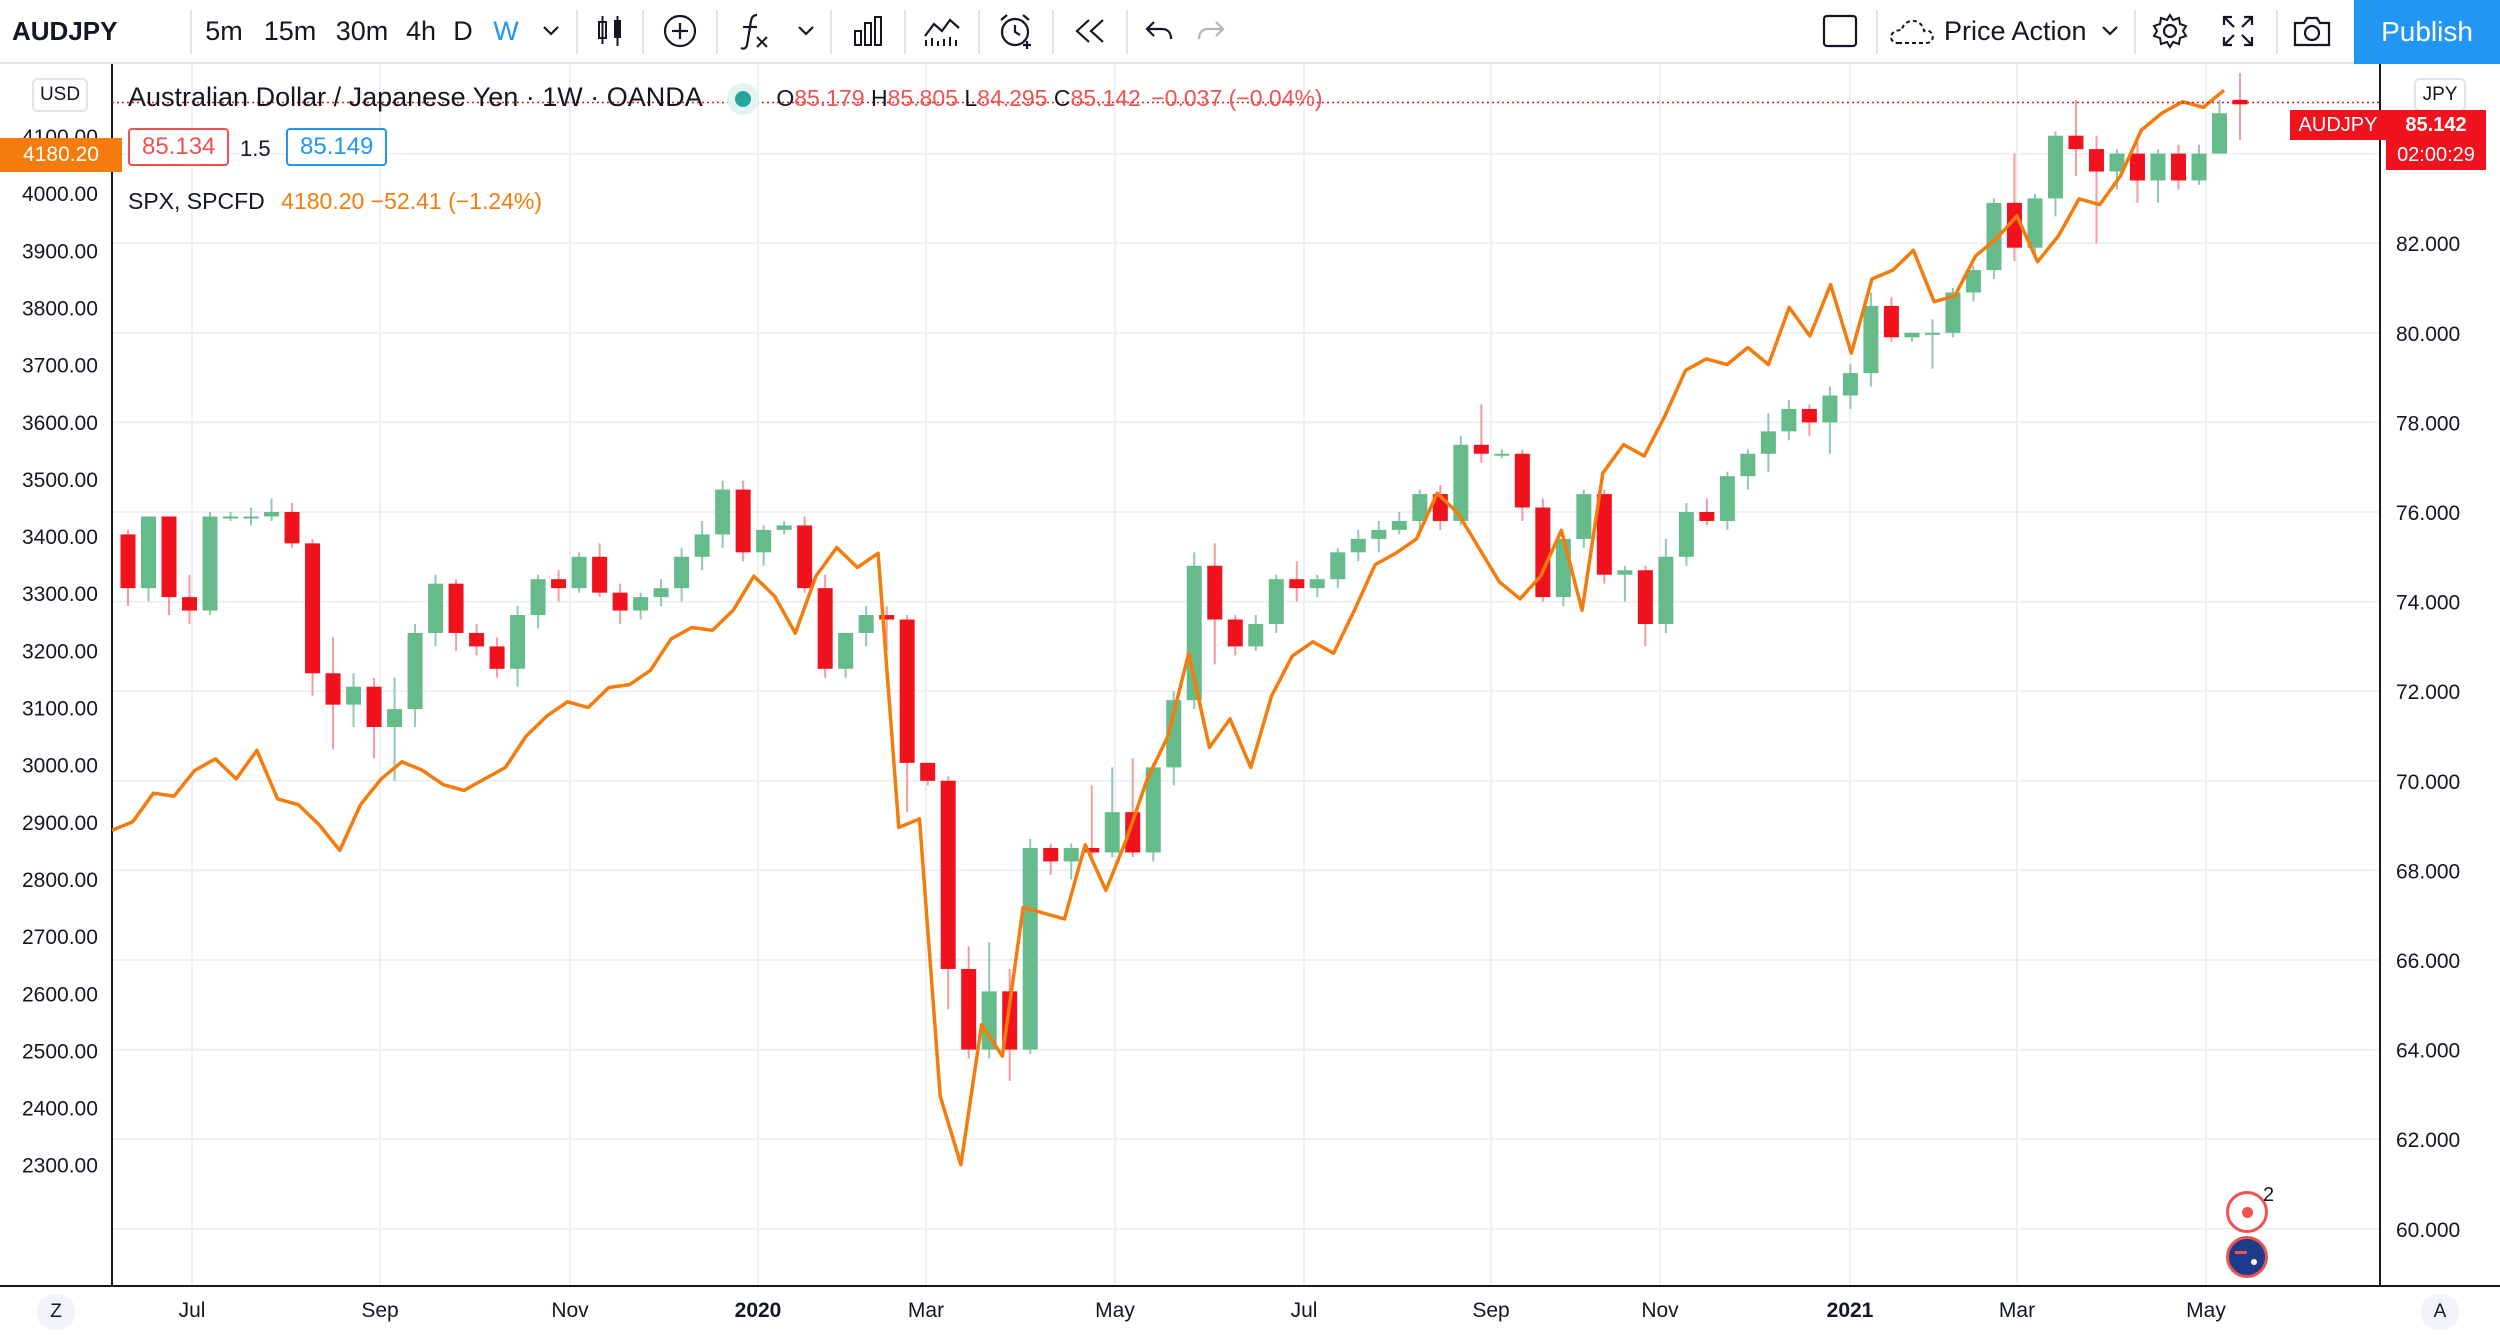  Describe the element at coordinates (2440, 1312) in the screenshot. I see `auto-scale-button: A` at that location.